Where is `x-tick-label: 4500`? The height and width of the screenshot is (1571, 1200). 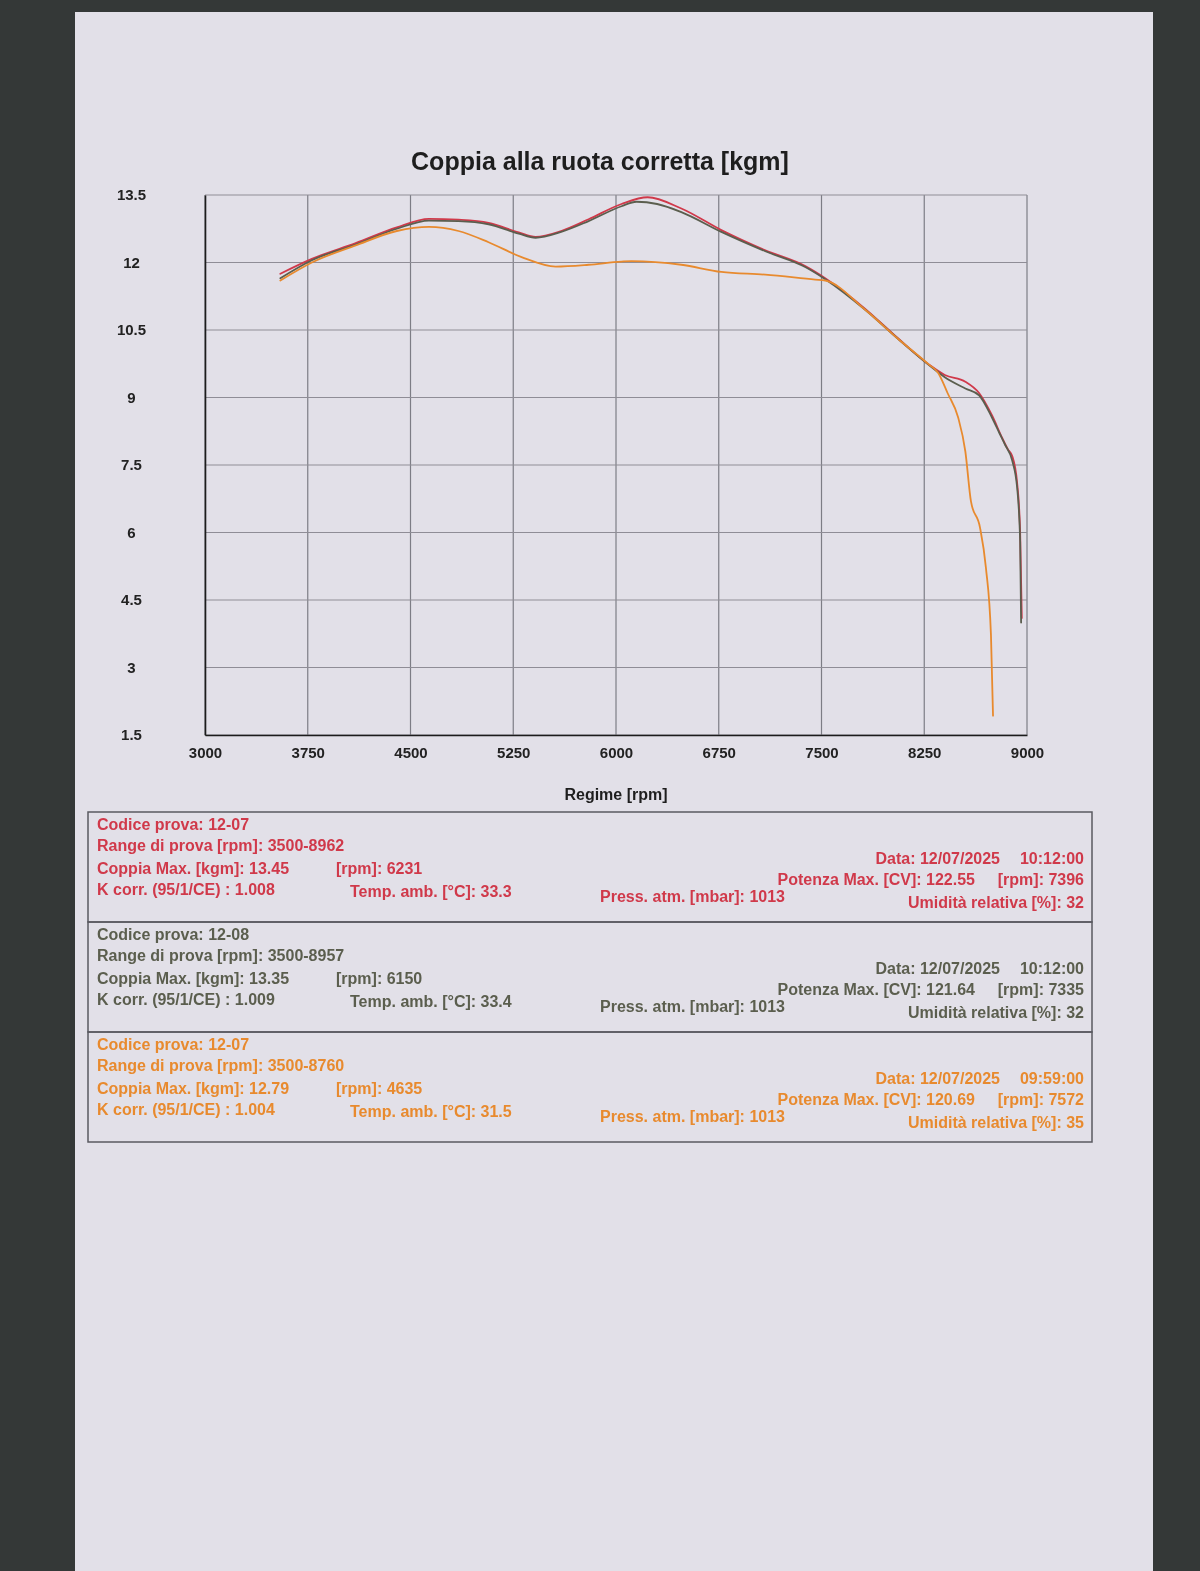
x-tick-label: 4500 is located at coordinates (411, 752).